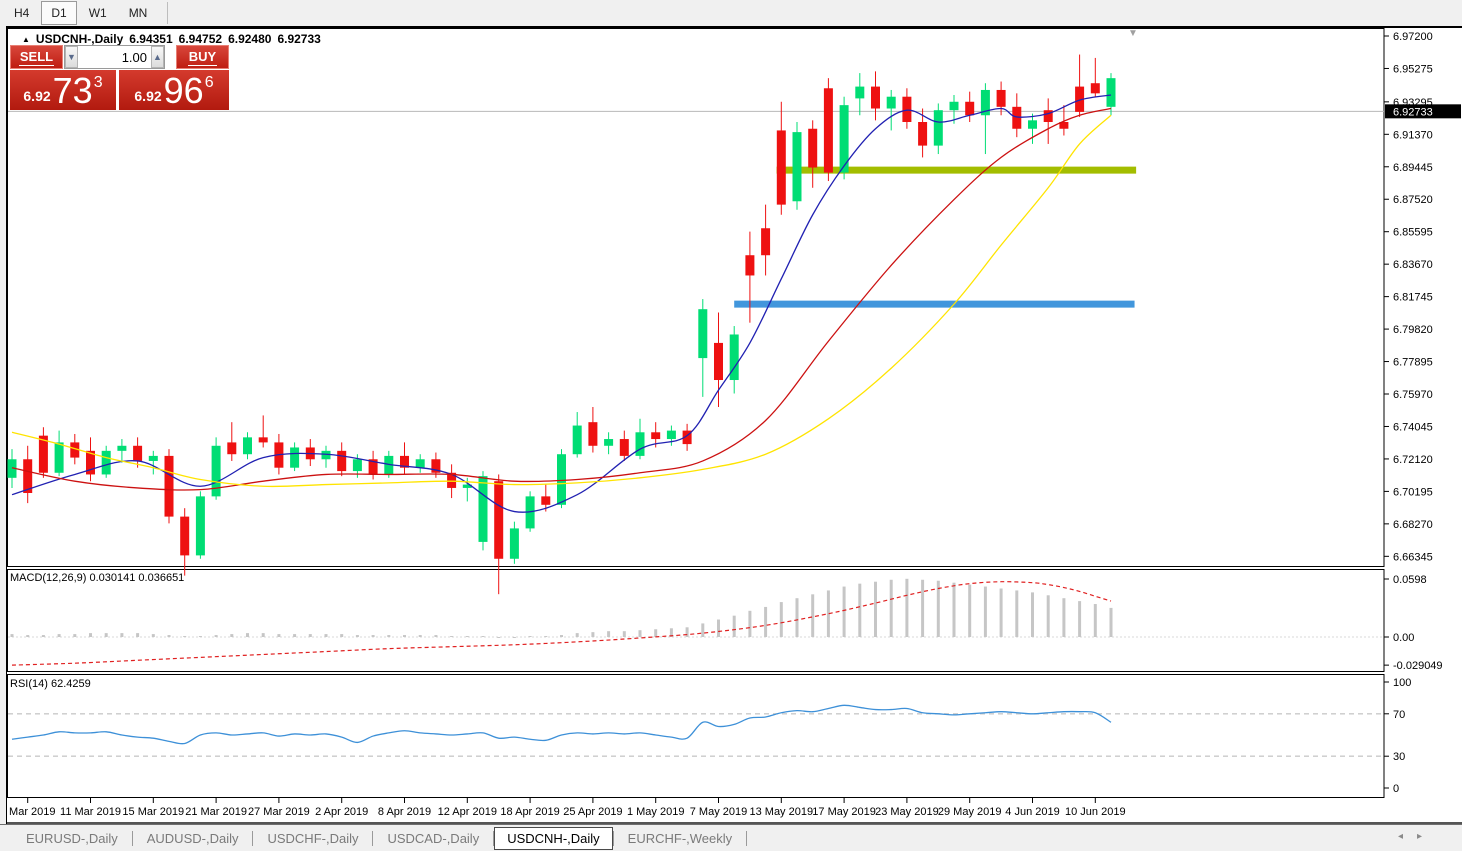 This screenshot has height=851, width=1462. I want to click on timeframe-button-h4: H4, so click(22, 13).